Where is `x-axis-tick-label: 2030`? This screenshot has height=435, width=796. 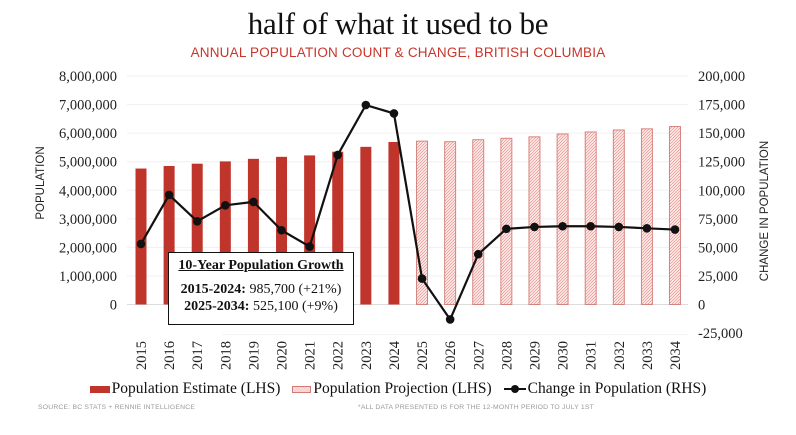 x-axis-tick-label: 2030 is located at coordinates (564, 355).